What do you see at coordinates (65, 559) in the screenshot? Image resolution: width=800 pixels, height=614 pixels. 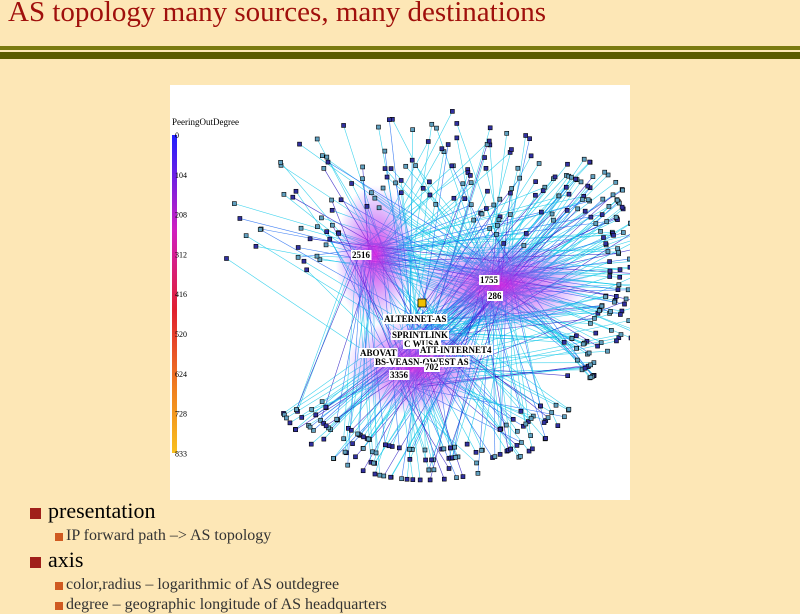 I see `bullet-text: axis` at bounding box center [65, 559].